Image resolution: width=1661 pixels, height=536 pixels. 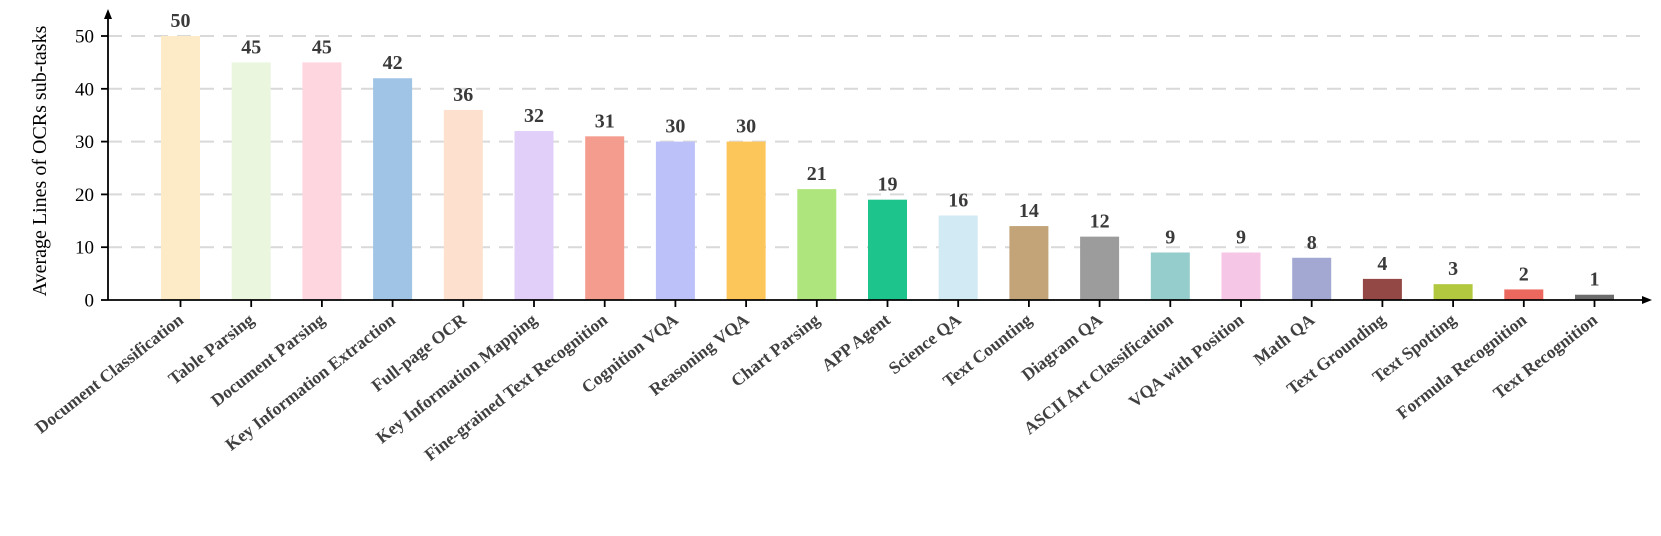 I want to click on value-label-15: 9, so click(x=1241, y=237).